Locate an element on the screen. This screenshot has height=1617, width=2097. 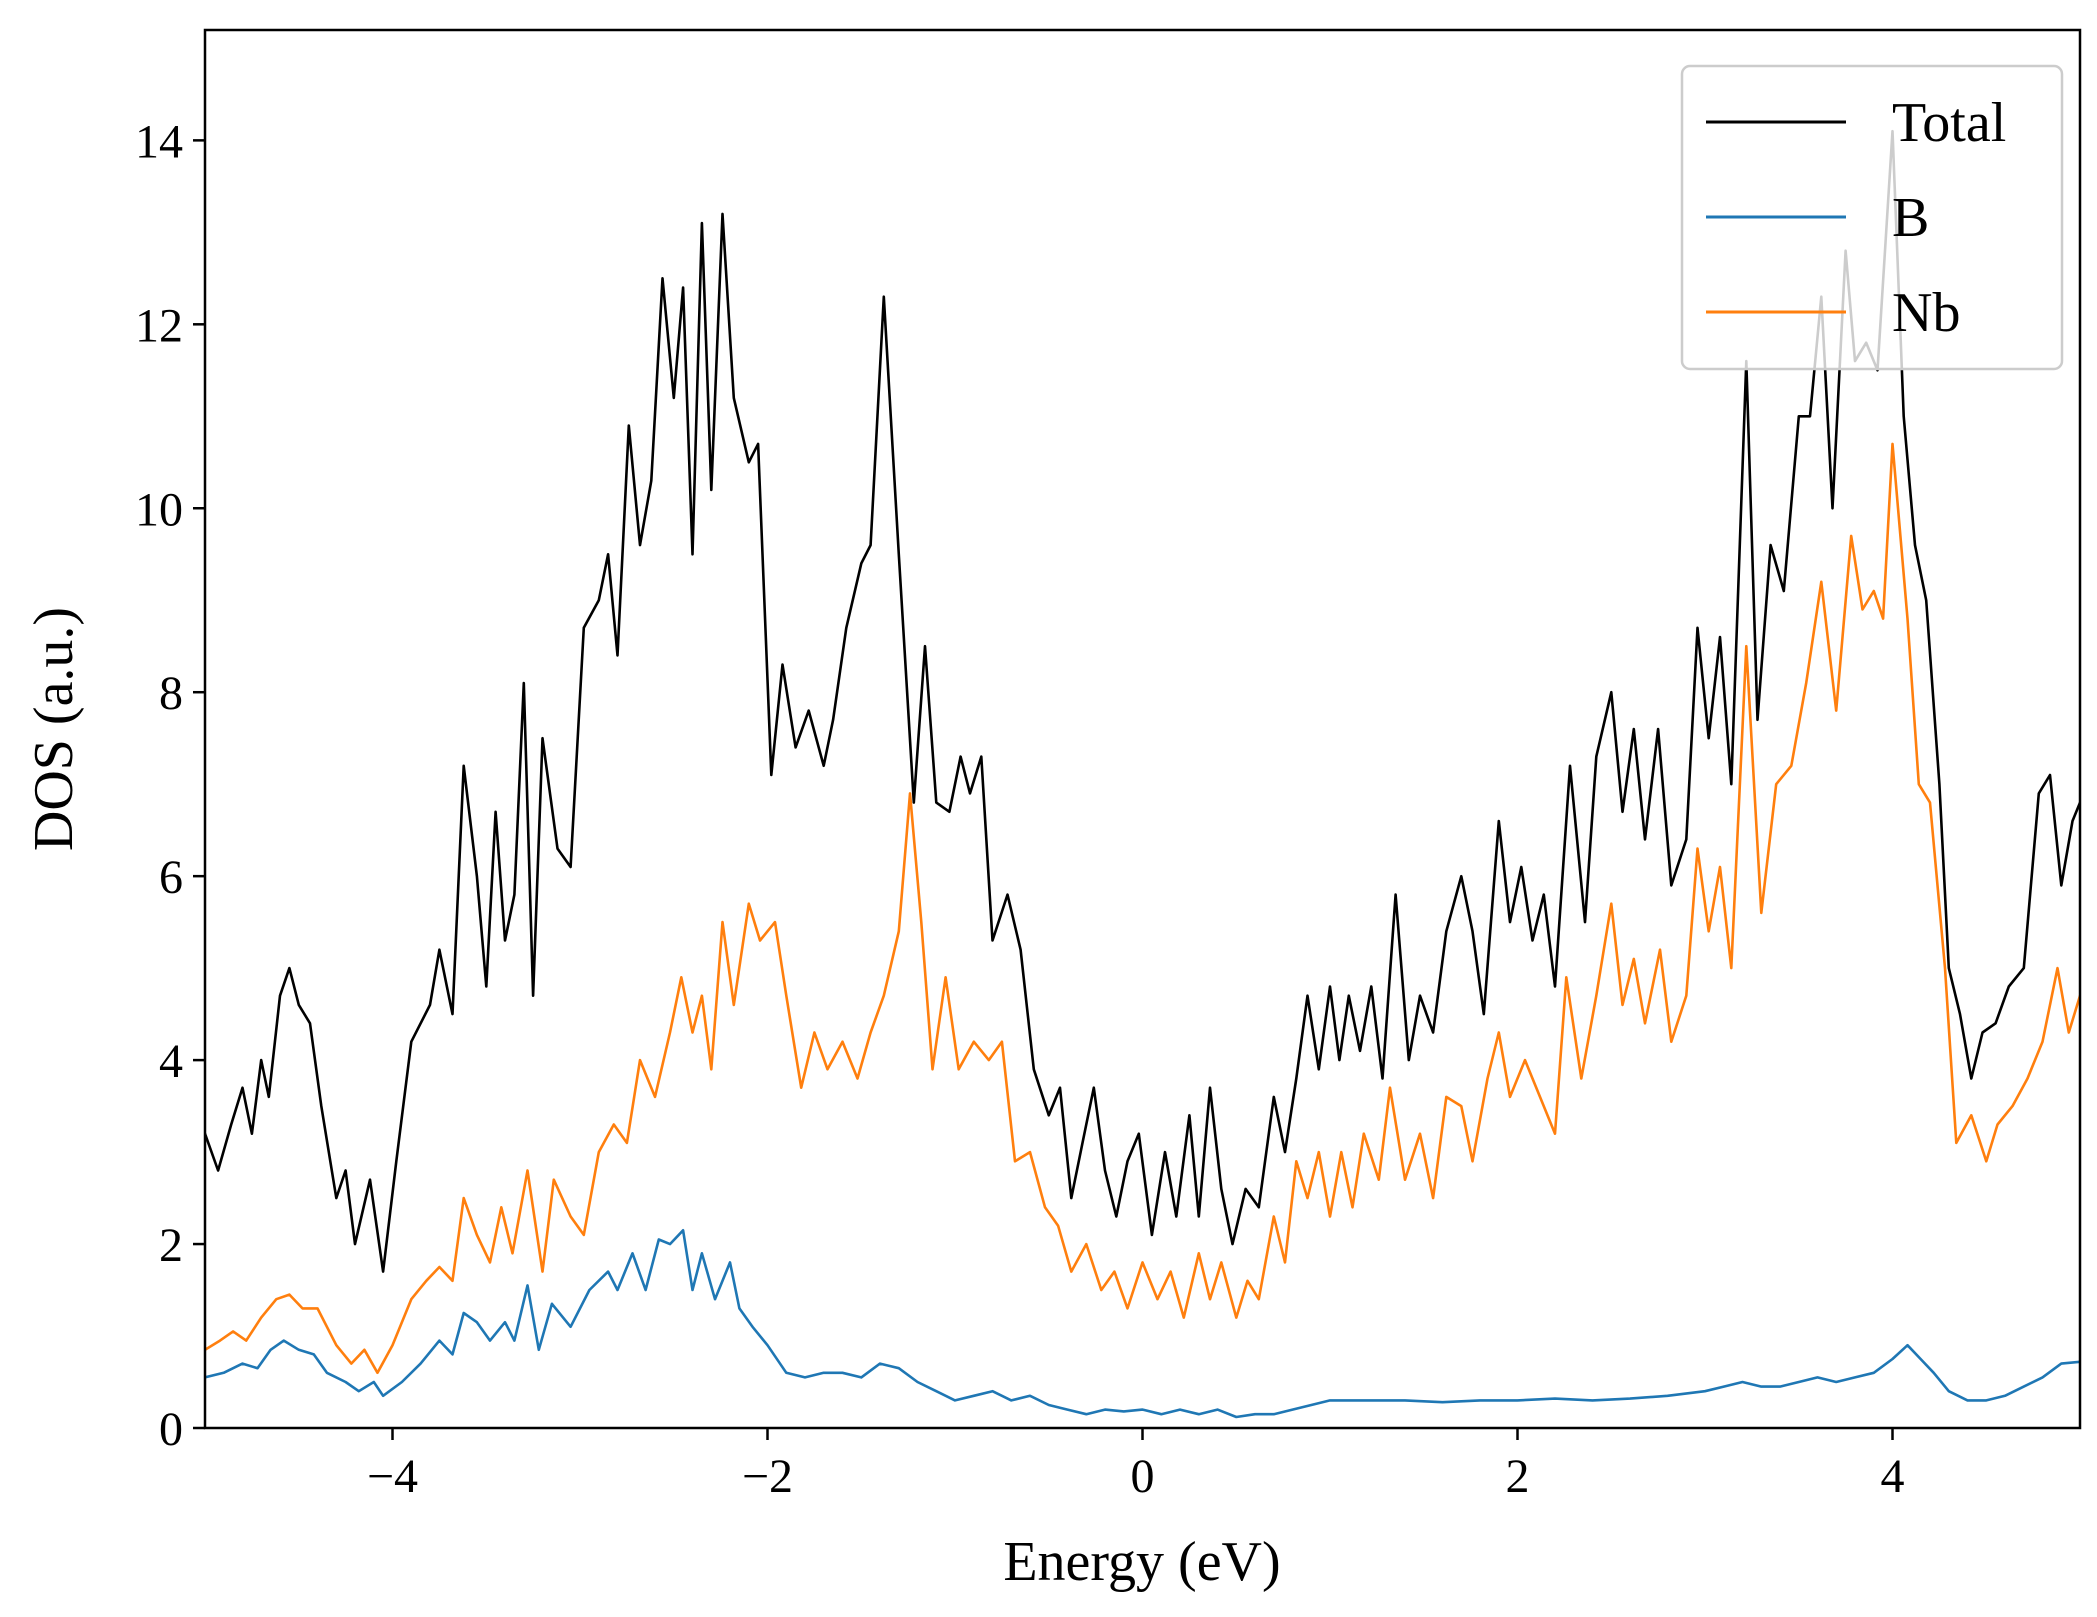
x-axis: −4 −2 0 2 4 is located at coordinates (1136, 1465).